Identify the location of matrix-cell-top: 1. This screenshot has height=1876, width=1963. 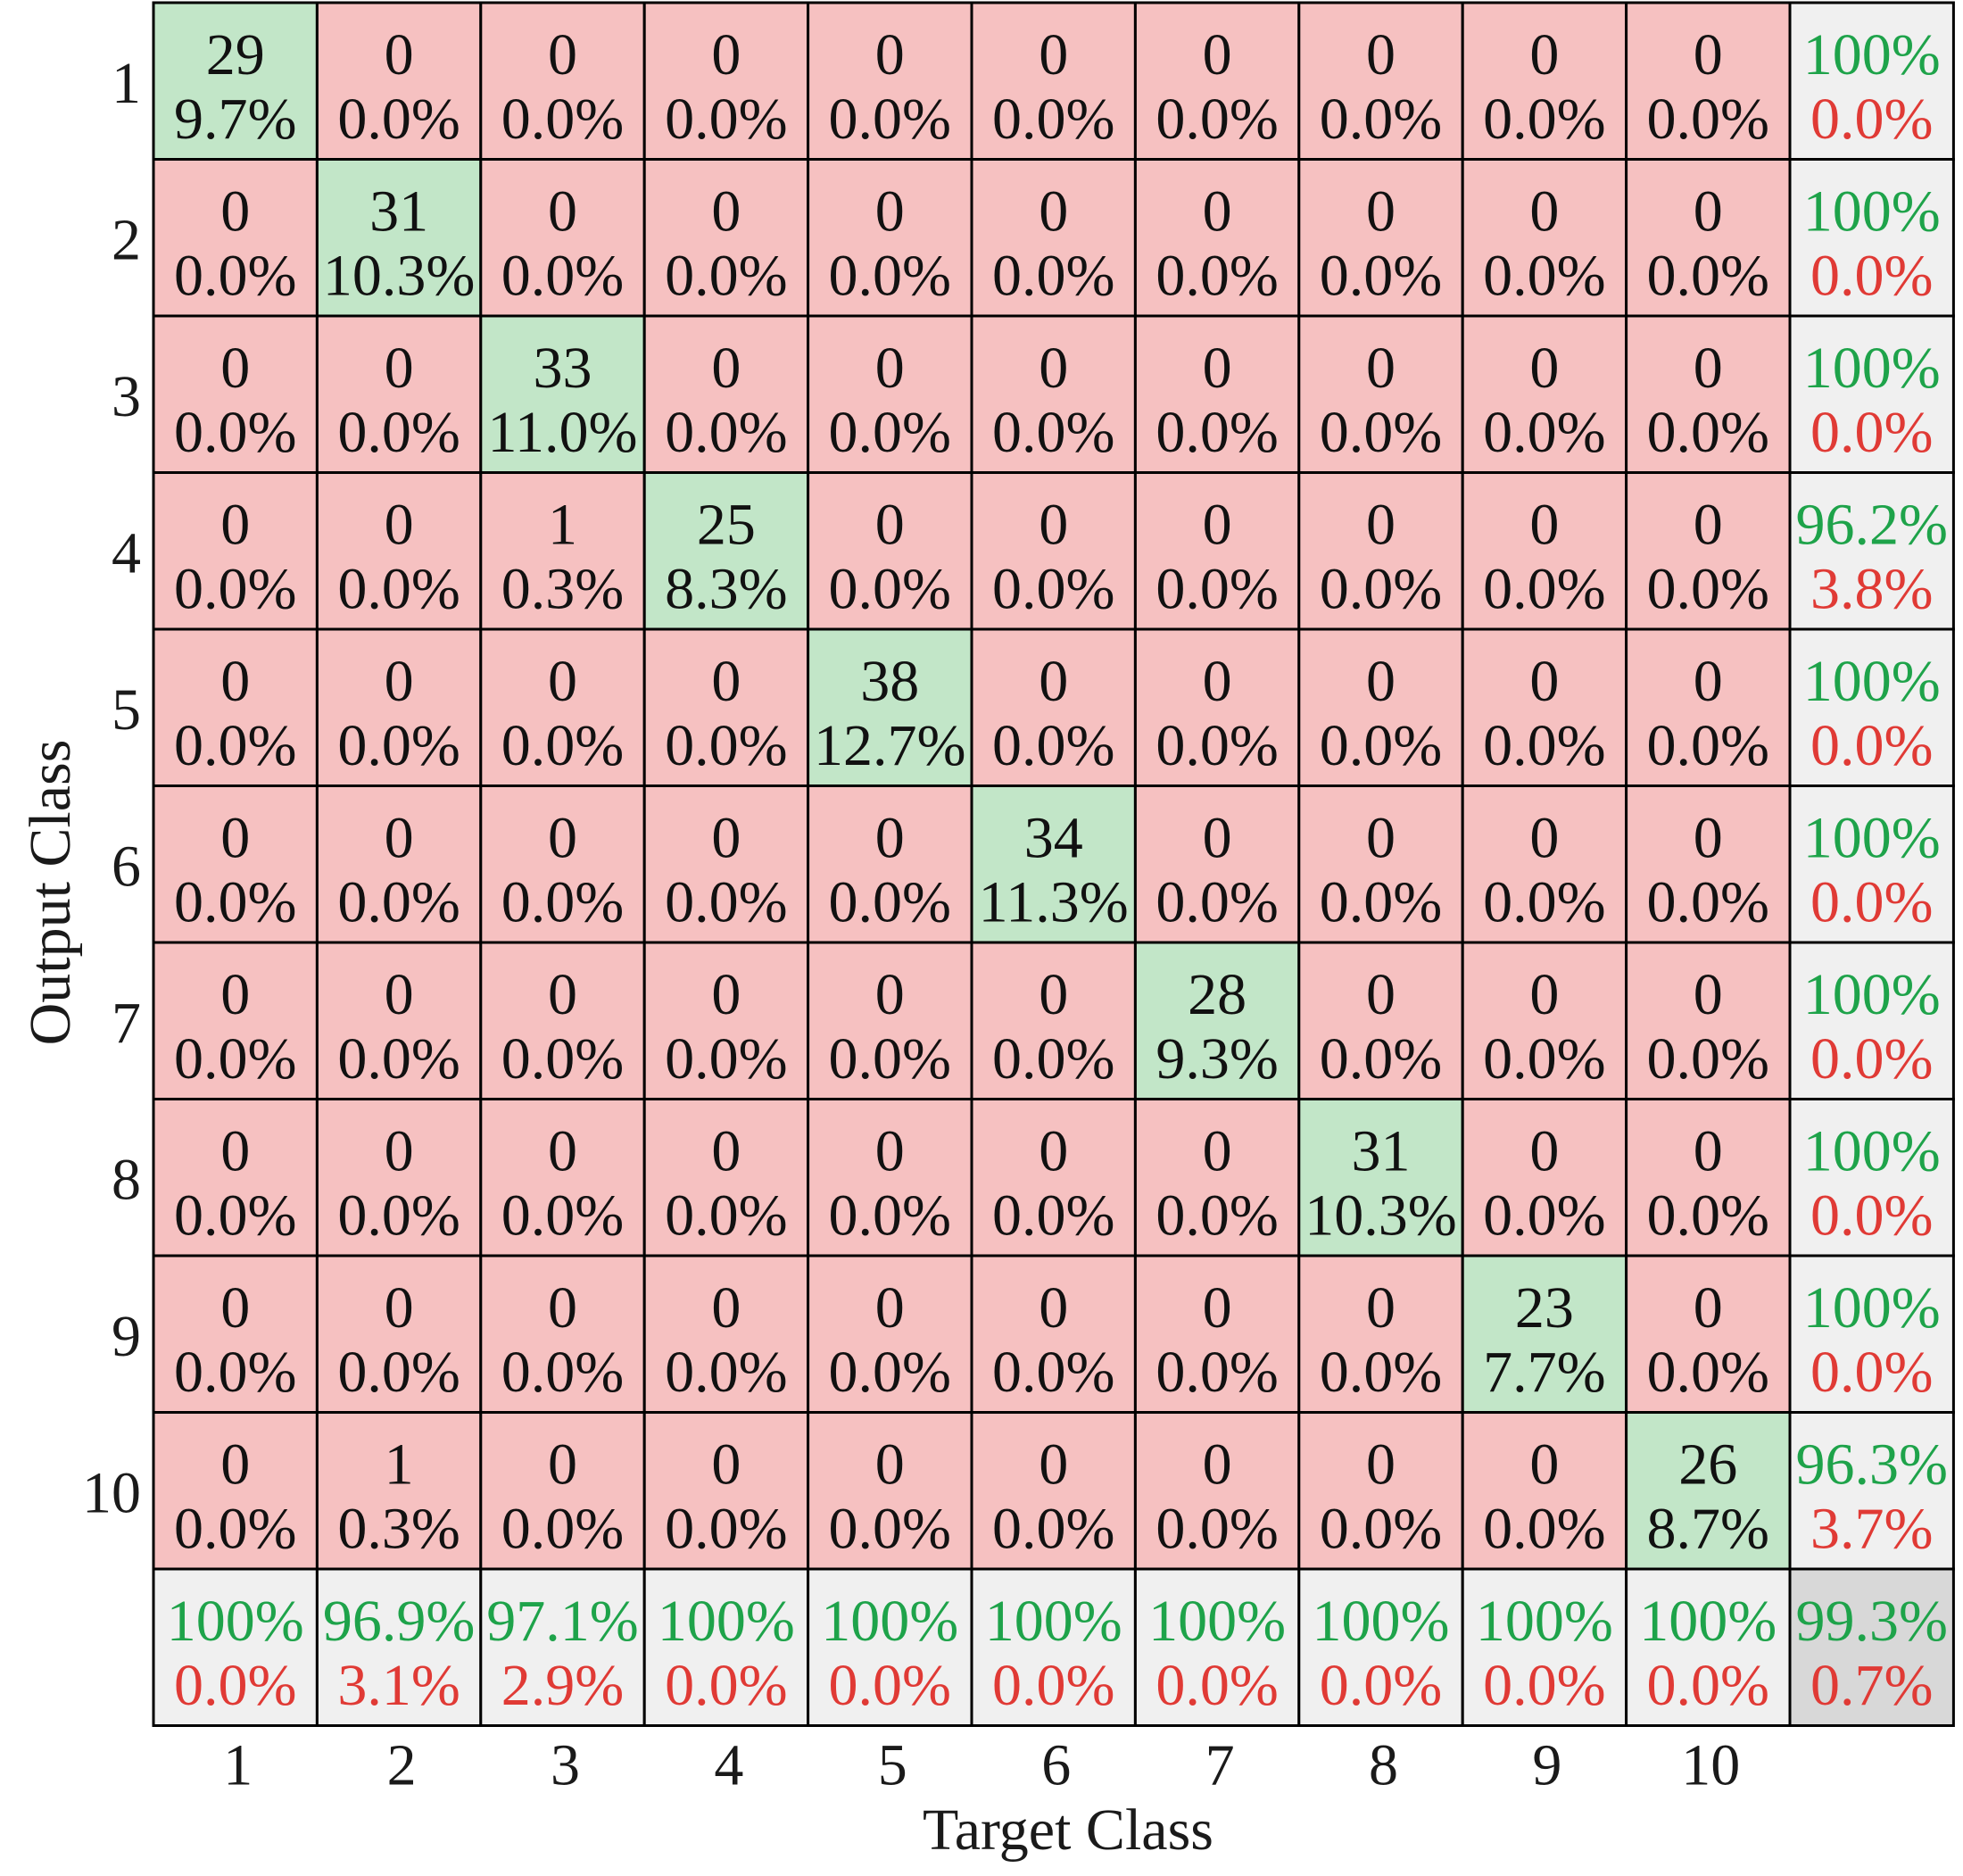
(399, 1465).